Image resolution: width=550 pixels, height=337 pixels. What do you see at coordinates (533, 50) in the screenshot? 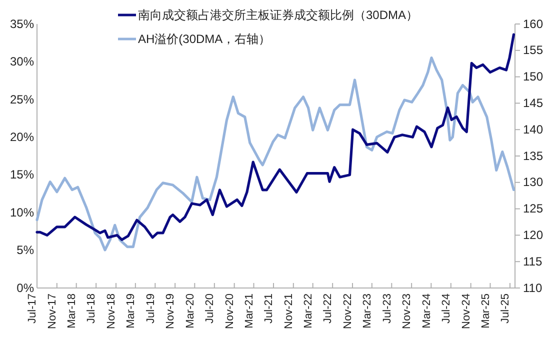
I see `y2-tick-label: 155` at bounding box center [533, 50].